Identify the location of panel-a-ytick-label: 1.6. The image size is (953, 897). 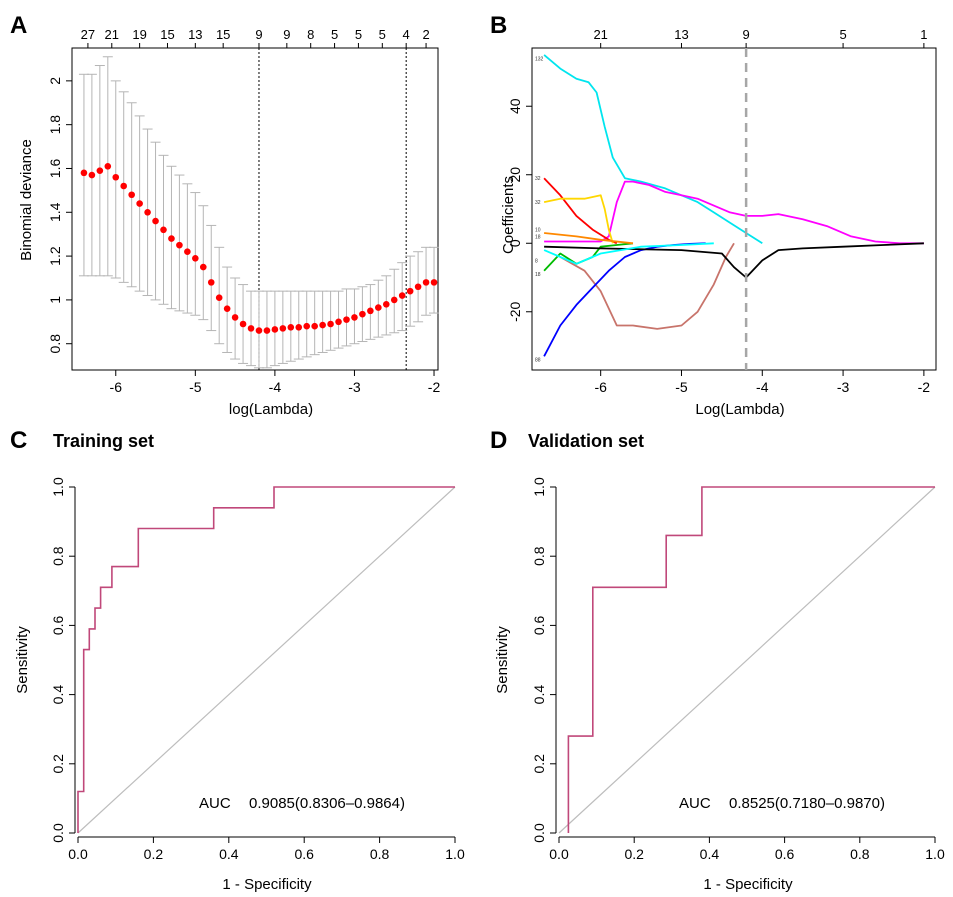
(55, 169).